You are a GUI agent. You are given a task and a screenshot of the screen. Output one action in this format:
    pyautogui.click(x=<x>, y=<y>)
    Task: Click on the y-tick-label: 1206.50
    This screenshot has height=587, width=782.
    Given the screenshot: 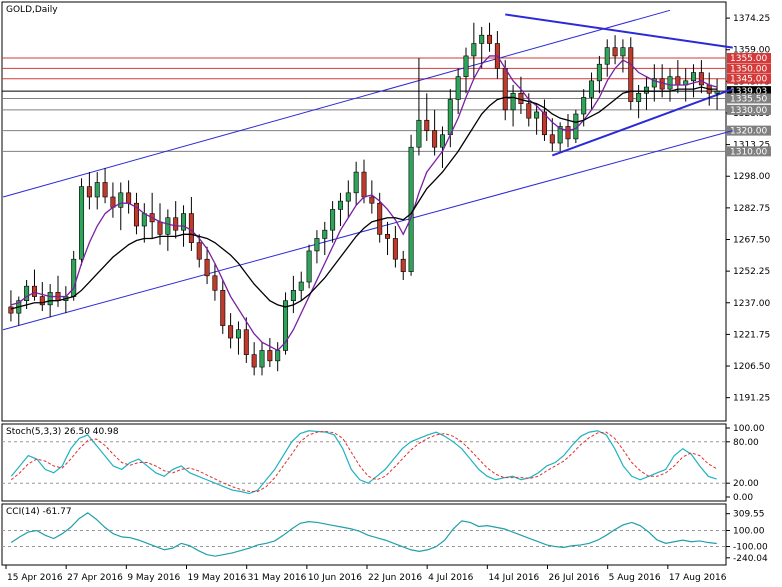 What is the action you would take?
    pyautogui.click(x=751, y=367)
    